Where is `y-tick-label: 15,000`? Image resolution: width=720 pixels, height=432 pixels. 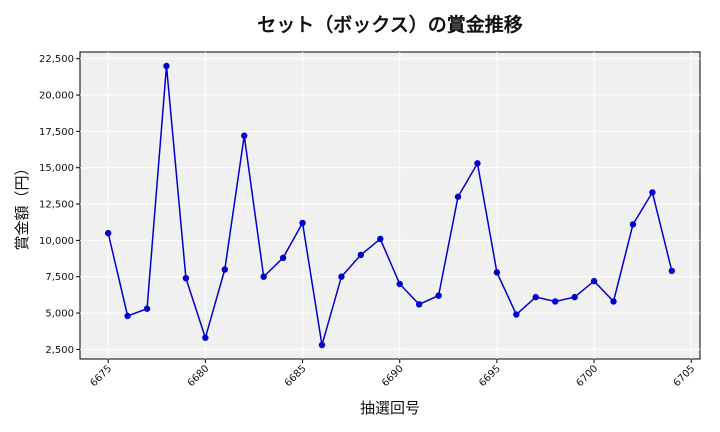
y-tick-label: 15,000 is located at coordinates (56, 168).